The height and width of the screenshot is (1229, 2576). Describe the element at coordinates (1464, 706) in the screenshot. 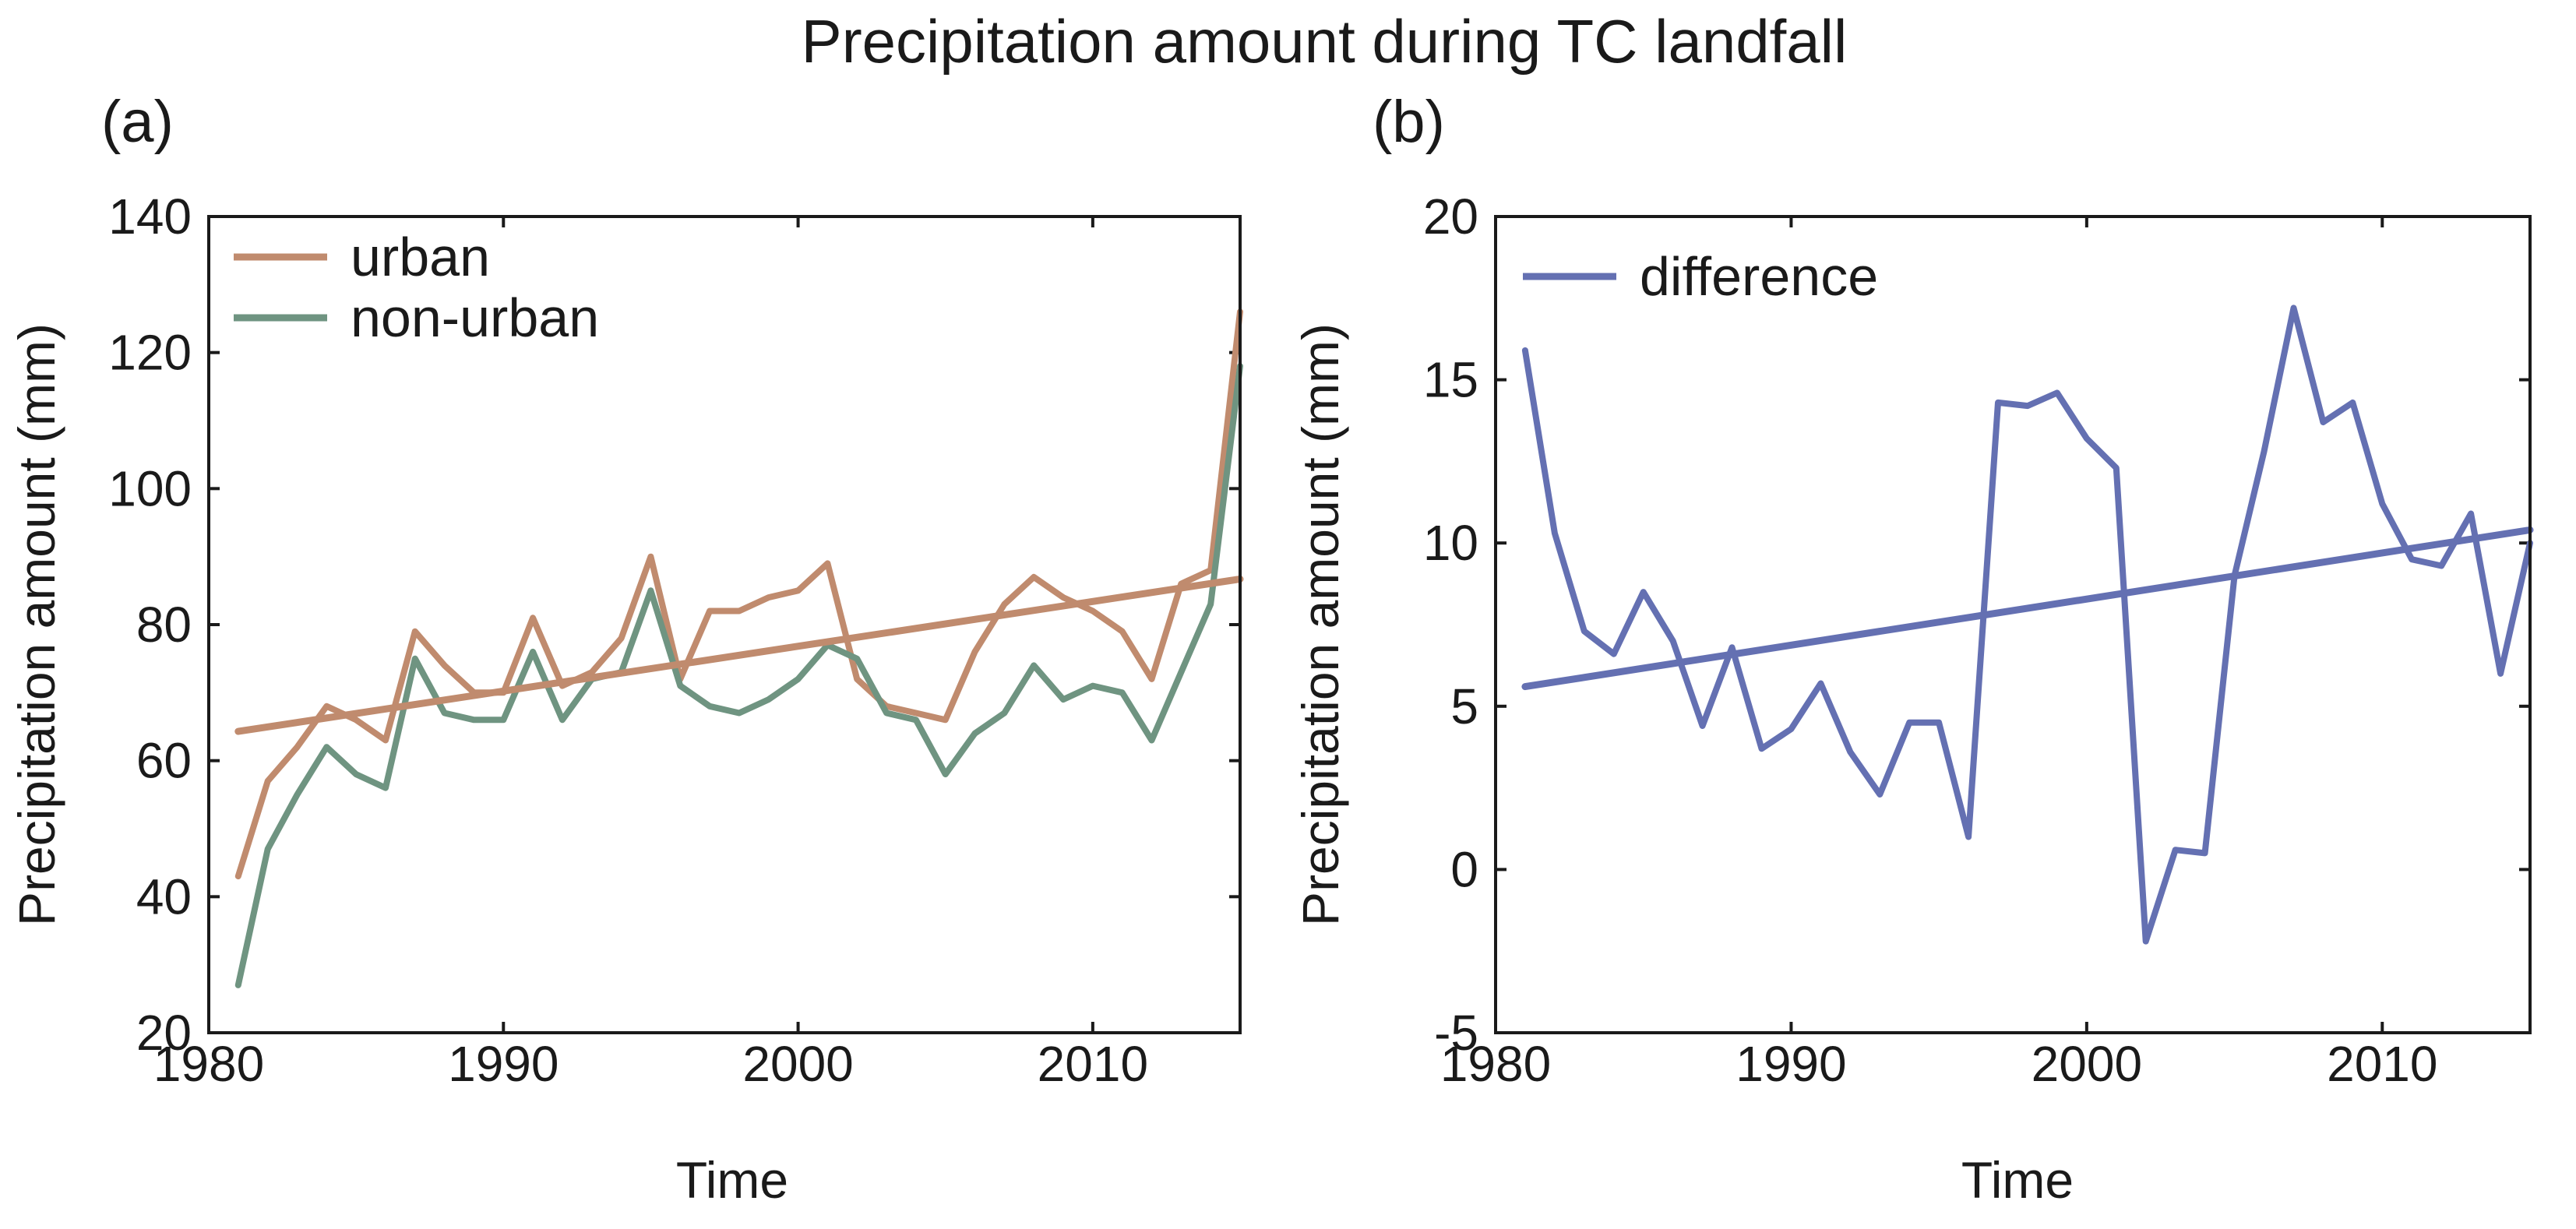

I see `y-tick-label: 5` at that location.